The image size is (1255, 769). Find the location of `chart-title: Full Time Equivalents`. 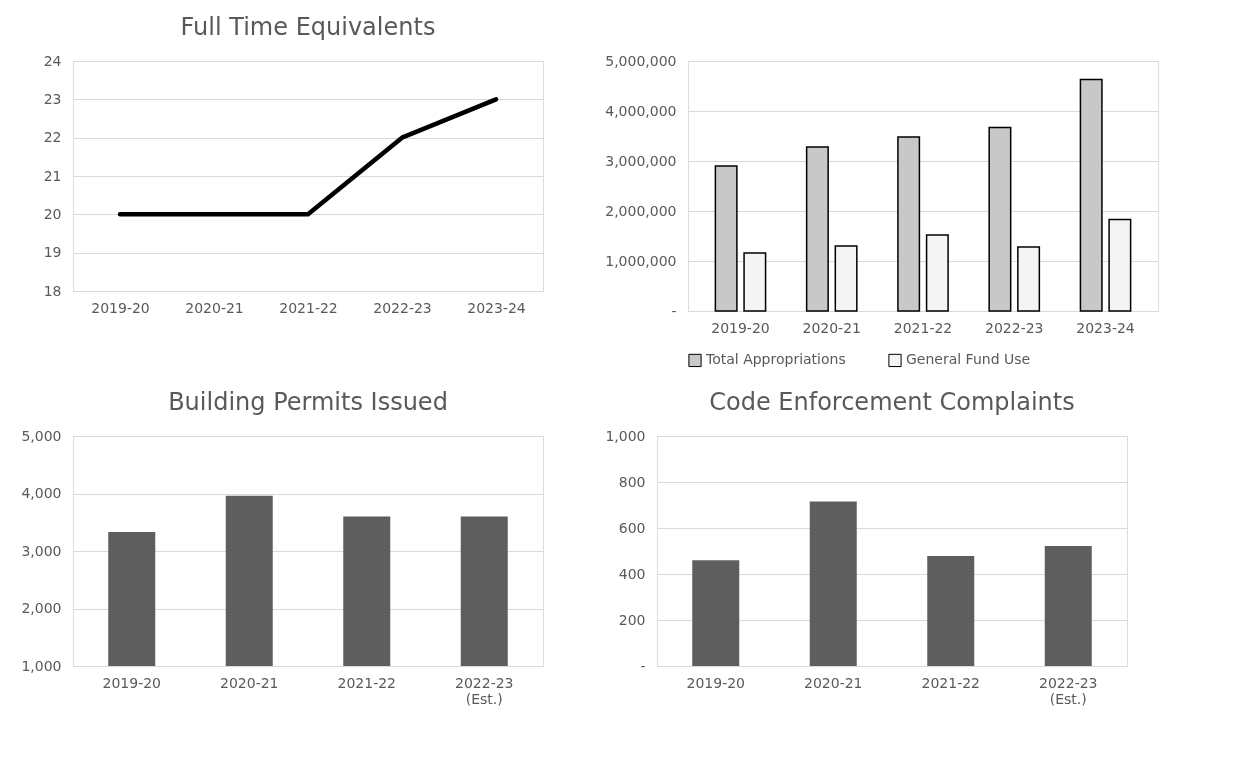

chart-title: Full Time Equivalents is located at coordinates (308, 27).